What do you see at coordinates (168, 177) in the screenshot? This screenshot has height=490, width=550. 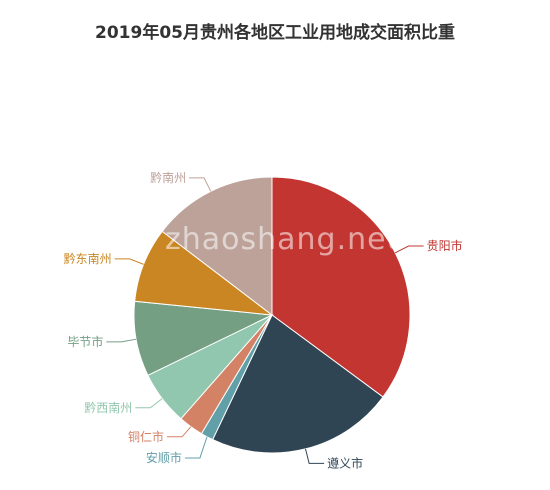 I see `pie-slice-label: 黔南州` at bounding box center [168, 177].